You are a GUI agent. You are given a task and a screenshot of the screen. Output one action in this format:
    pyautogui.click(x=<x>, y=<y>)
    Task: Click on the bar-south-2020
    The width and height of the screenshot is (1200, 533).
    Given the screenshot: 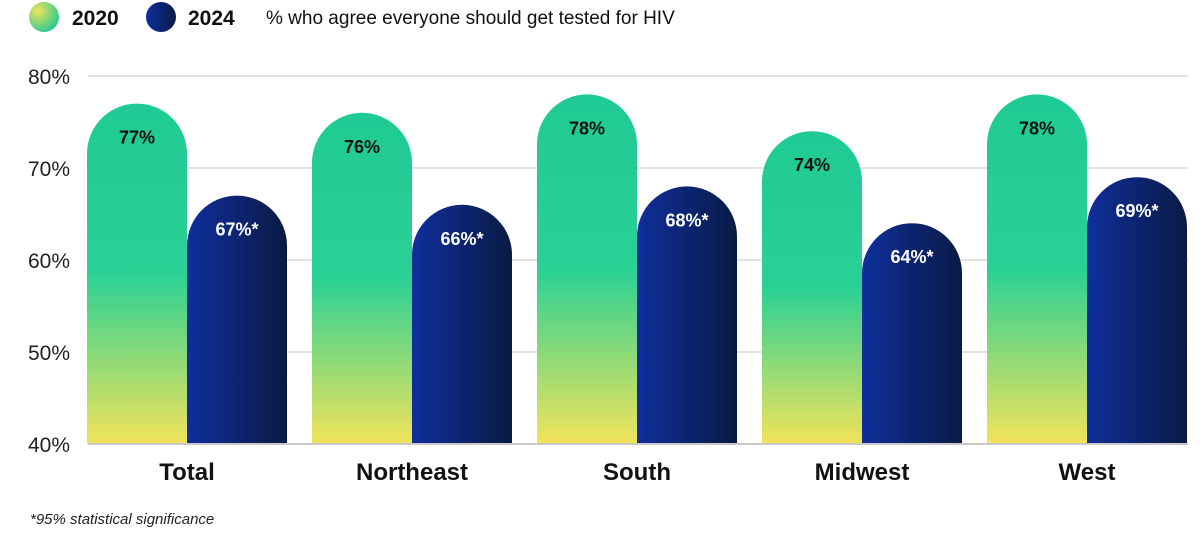 What is the action you would take?
    pyautogui.click(x=587, y=269)
    